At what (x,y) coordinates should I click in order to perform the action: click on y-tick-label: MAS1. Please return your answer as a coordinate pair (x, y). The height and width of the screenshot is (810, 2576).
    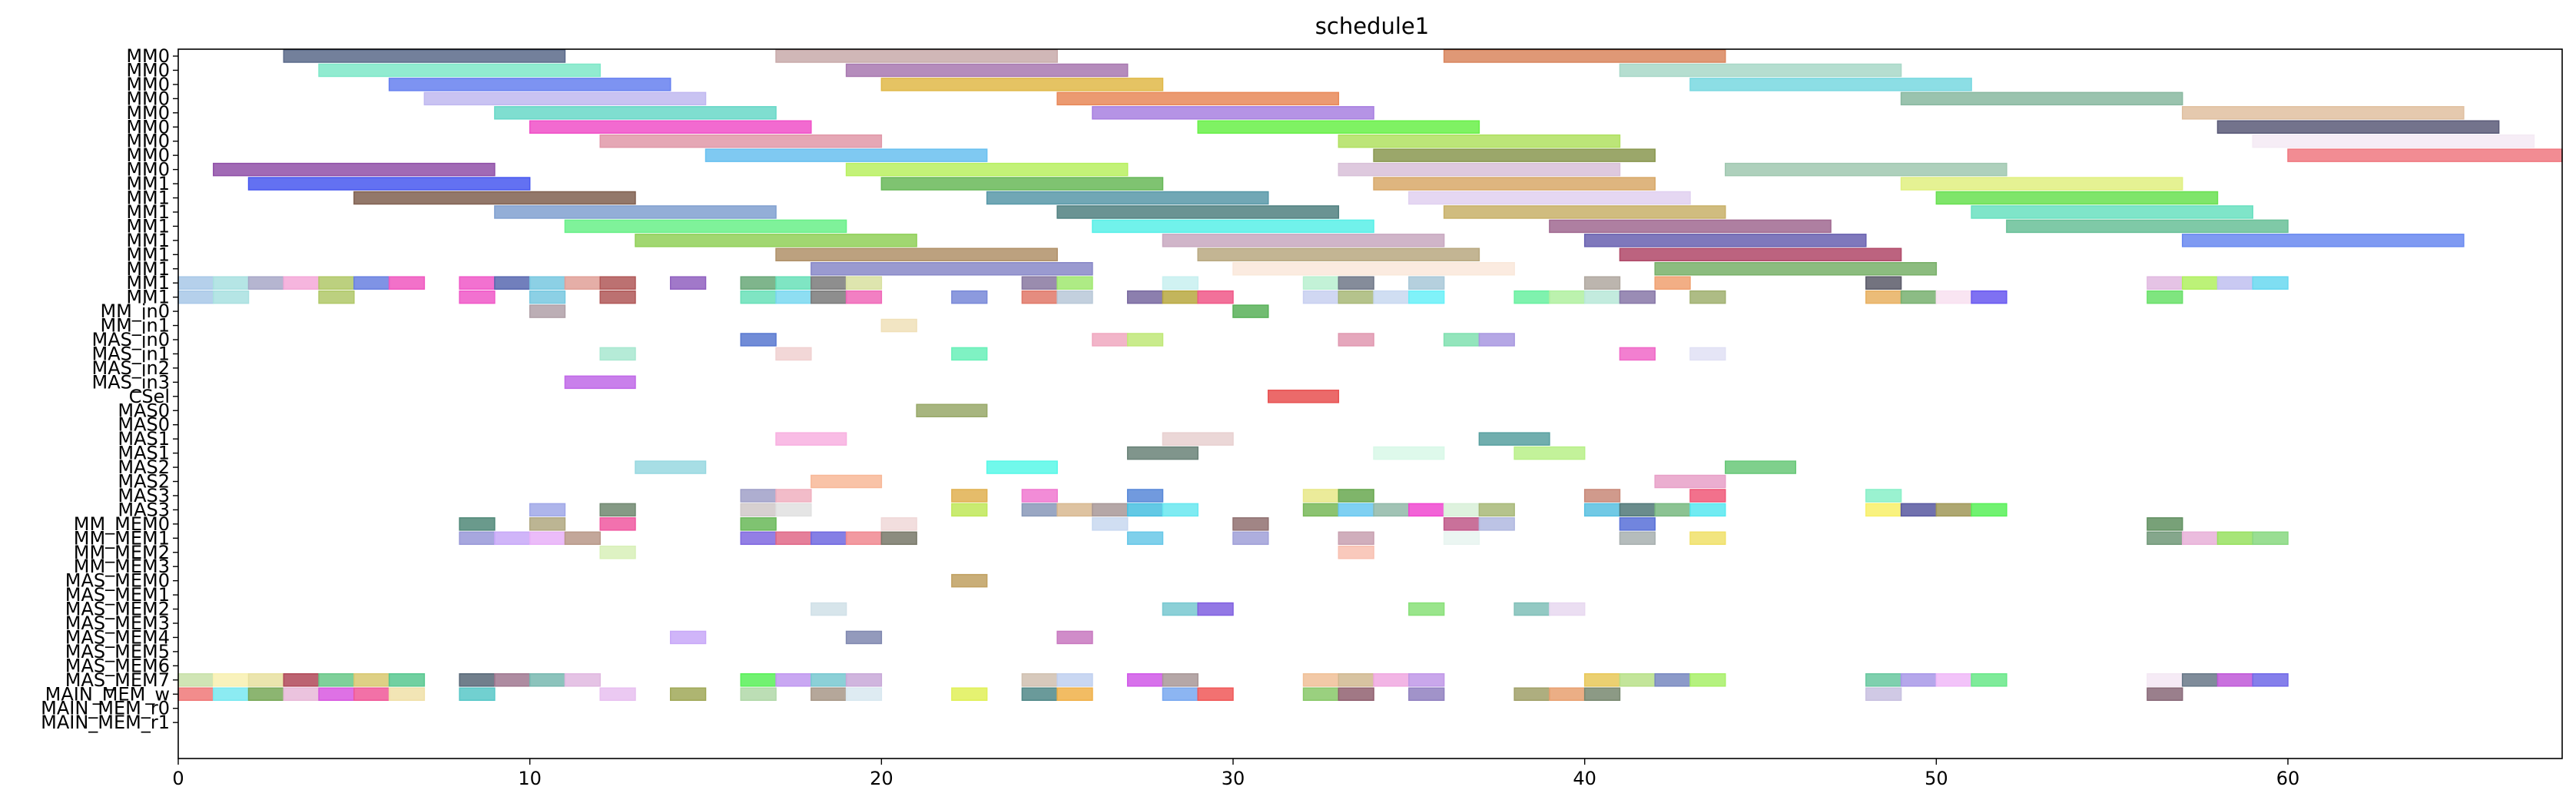
    Looking at the image, I should click on (144, 439).